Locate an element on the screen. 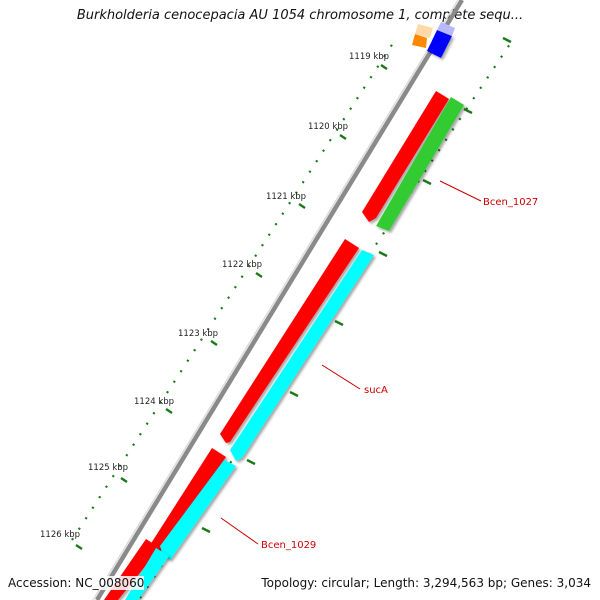  kbp-tick-label: 1124 kbp is located at coordinates (154, 402).